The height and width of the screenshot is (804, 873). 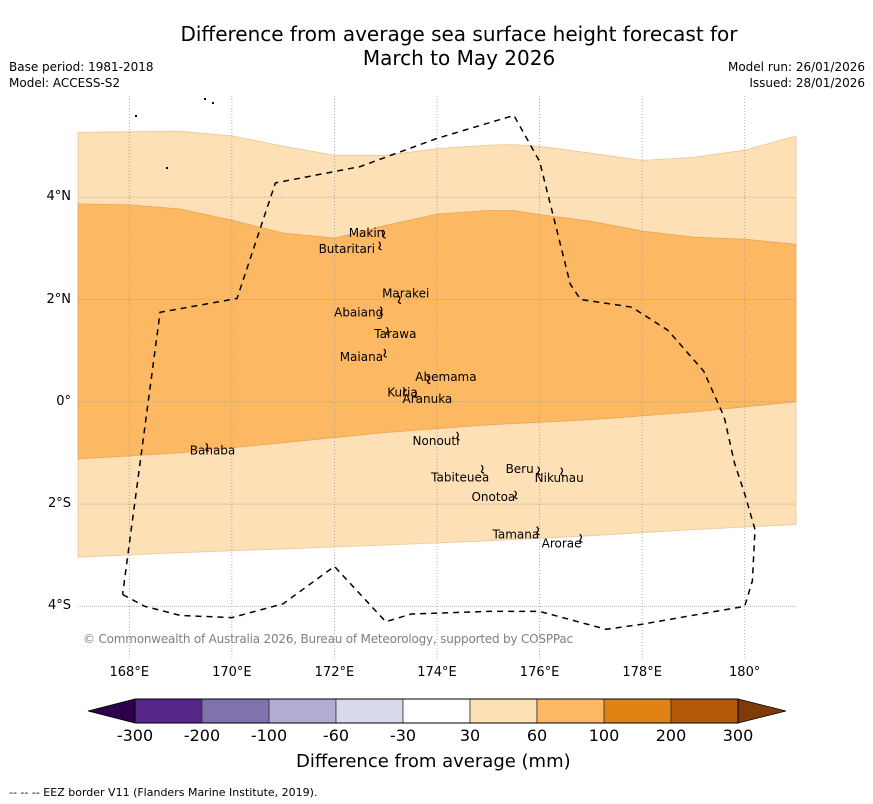 What do you see at coordinates (81, 67) in the screenshot?
I see `base-period: Base period: 1981-2018` at bounding box center [81, 67].